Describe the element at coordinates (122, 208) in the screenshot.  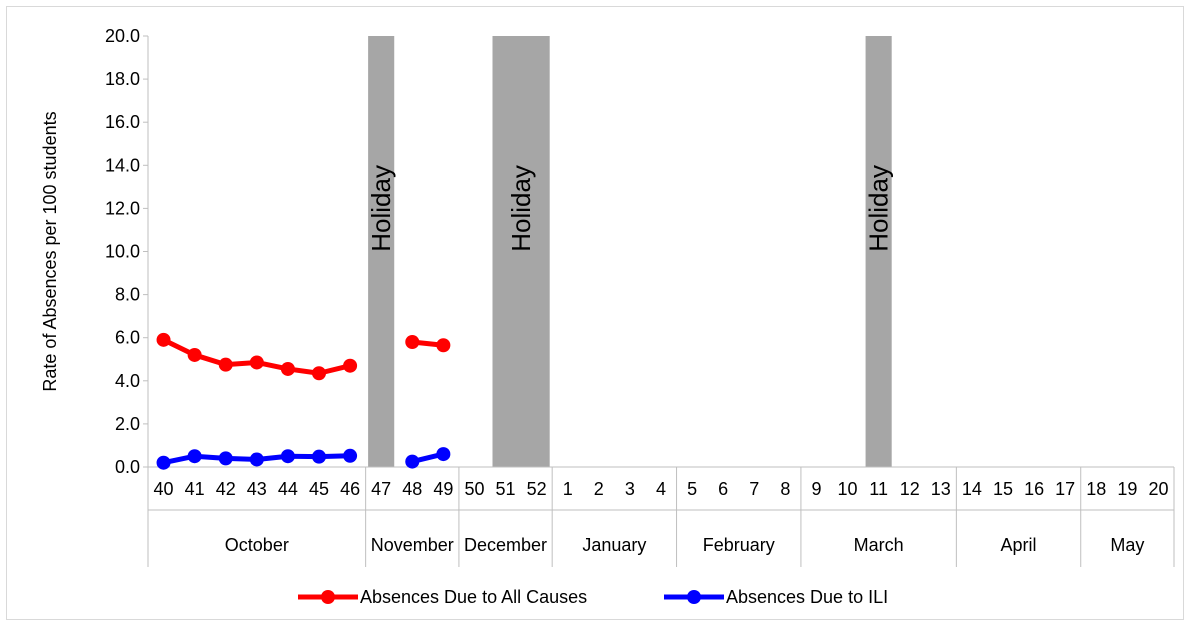
I see `y-tick-label: 12.0` at that location.